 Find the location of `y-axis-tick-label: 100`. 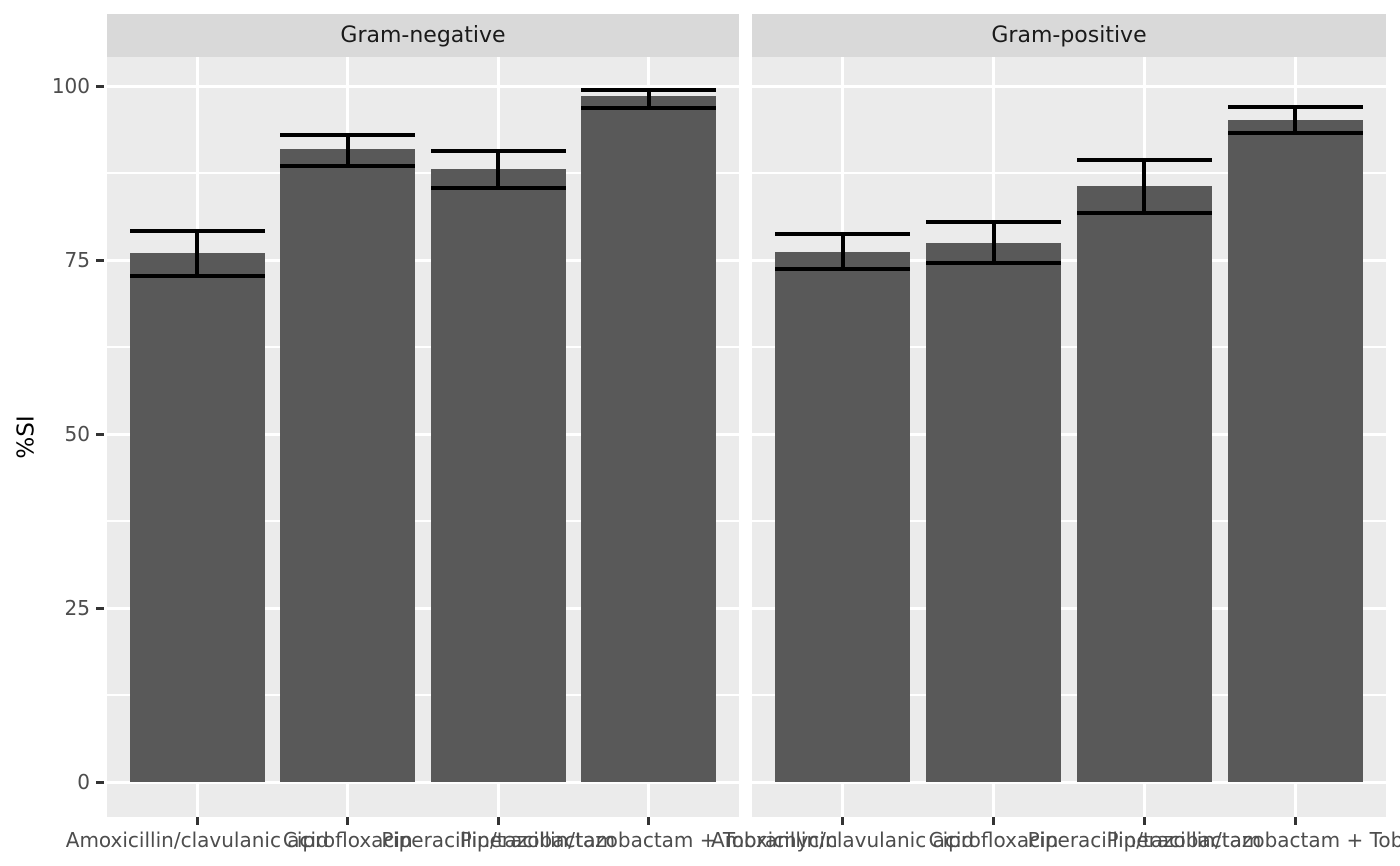

y-axis-tick-label: 100 is located at coordinates (70, 86).